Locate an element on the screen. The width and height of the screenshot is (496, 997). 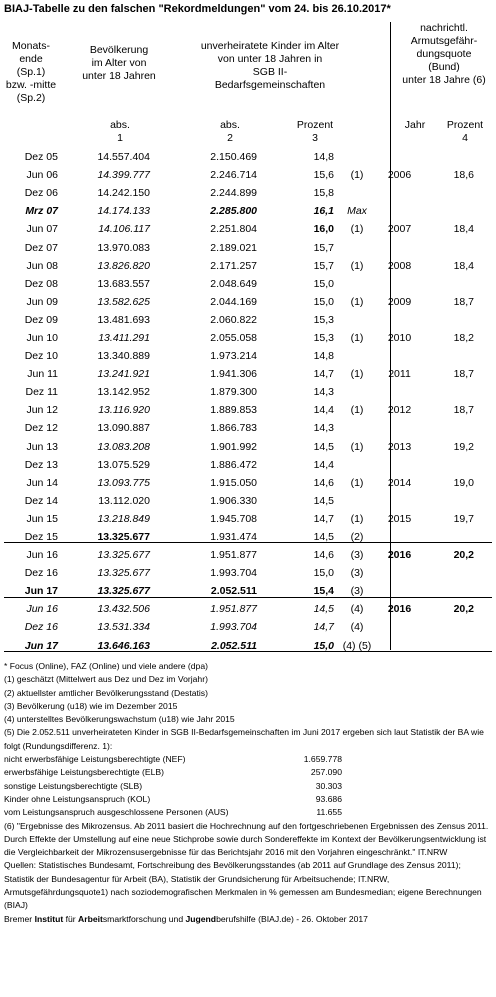
month-cell: Jun 10 is located at coordinates (42, 337).